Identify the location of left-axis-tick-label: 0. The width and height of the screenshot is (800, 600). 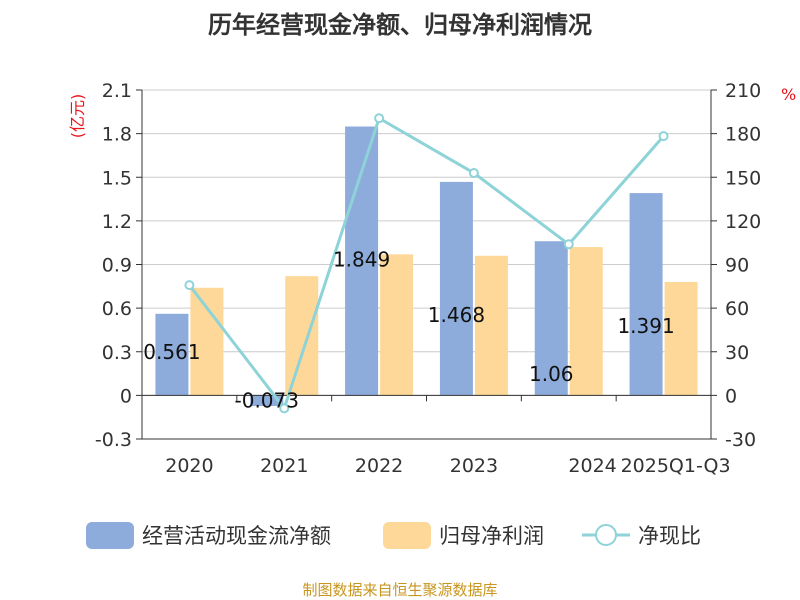
(126, 396).